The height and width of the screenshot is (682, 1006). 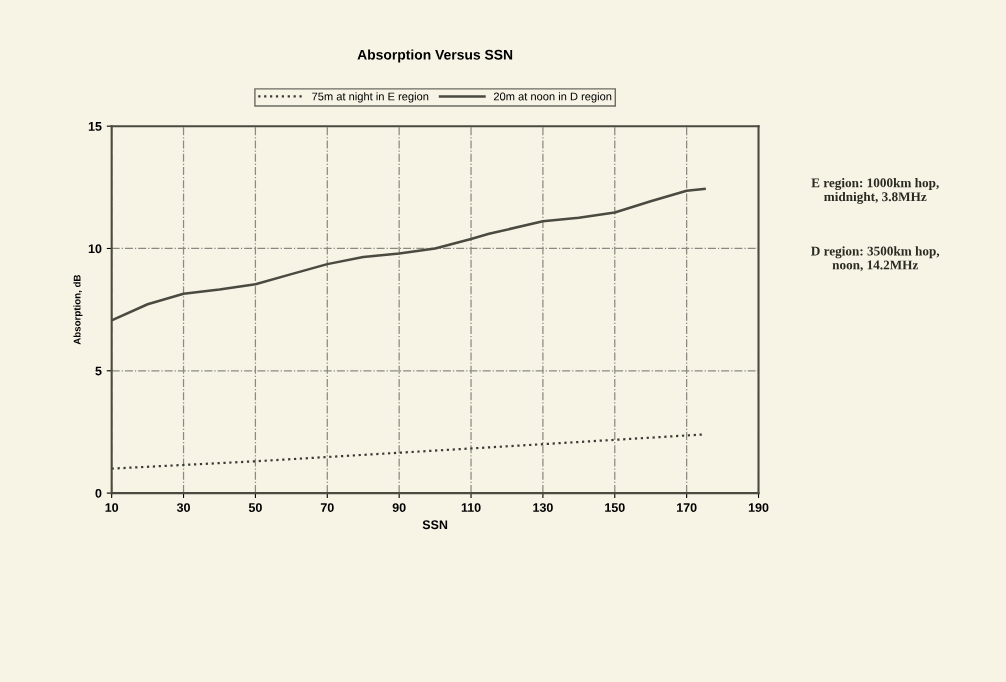 What do you see at coordinates (552, 97) in the screenshot?
I see `legend-label: 20m at noon in D region` at bounding box center [552, 97].